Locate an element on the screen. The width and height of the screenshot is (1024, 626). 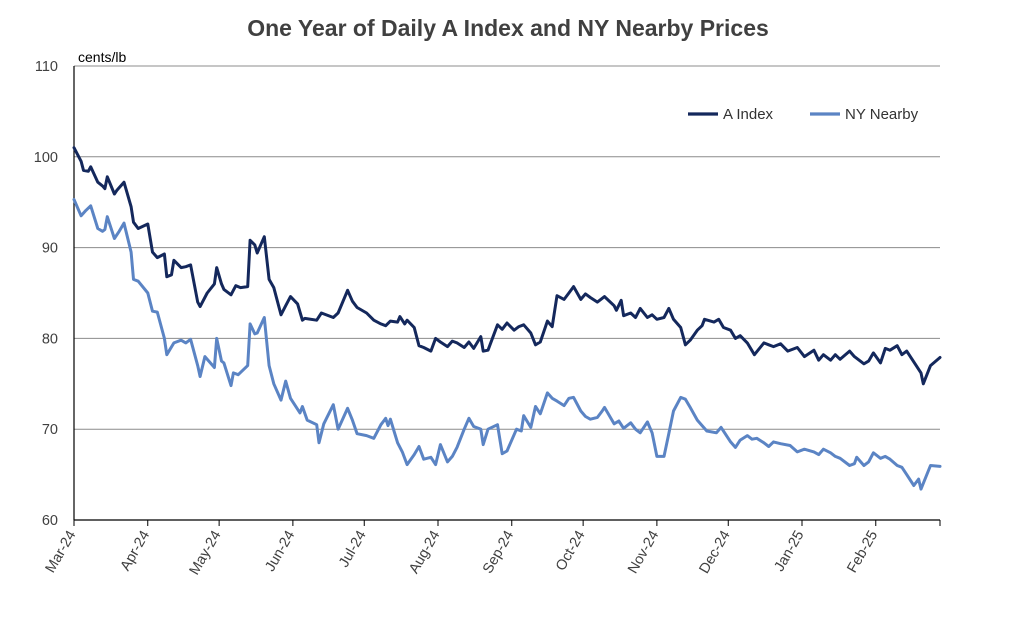
x-tick-label: Nov-24 is located at coordinates (643, 552).